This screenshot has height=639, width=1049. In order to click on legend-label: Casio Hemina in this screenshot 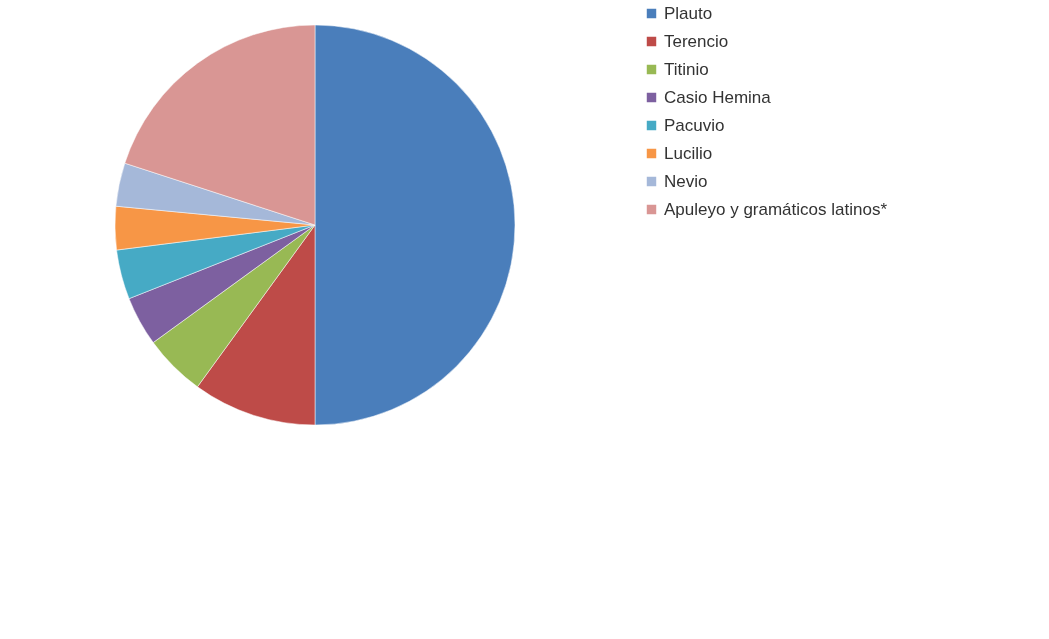, I will do `click(718, 97)`.